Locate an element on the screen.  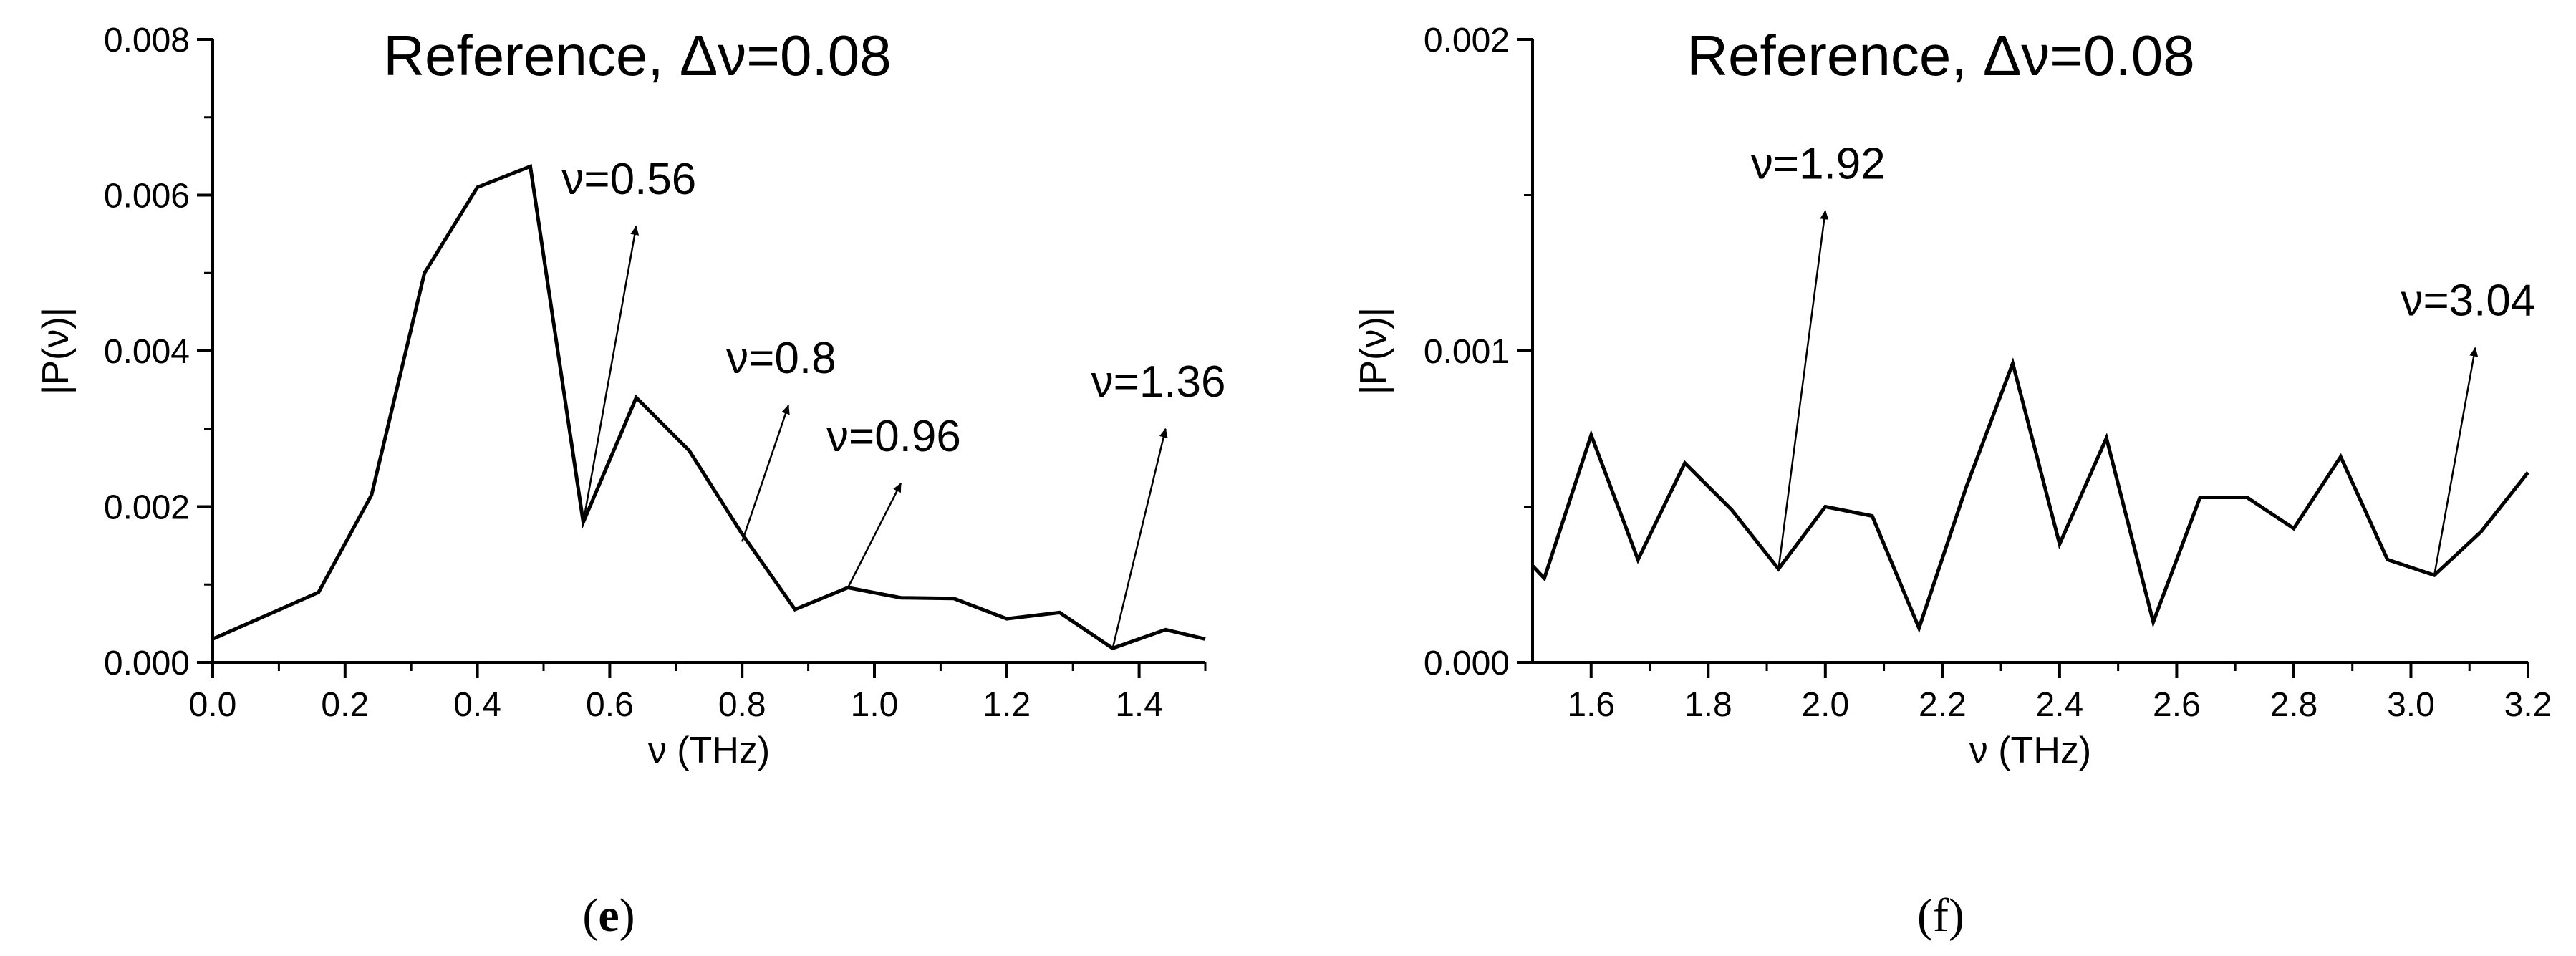
x-tick-label: 0.4 is located at coordinates (477, 705).